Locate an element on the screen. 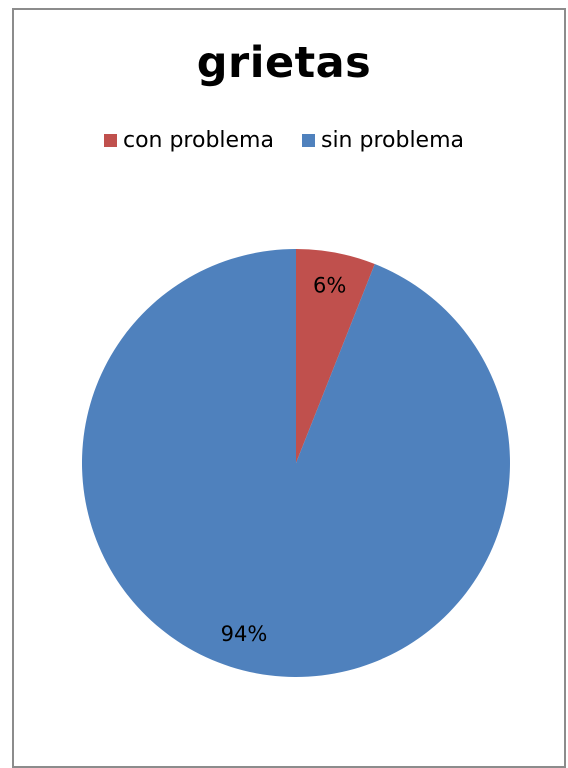 Image resolution: width=568 pixels, height=768 pixels. chart-title: grietas is located at coordinates (284, 63).